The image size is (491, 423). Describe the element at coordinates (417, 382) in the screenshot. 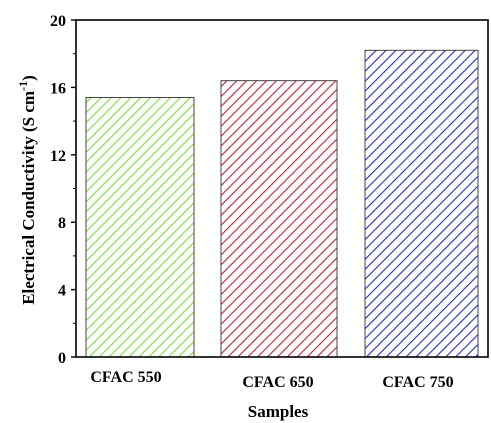

I see `x-tick-label-cfac-750: CFAC 750` at that location.